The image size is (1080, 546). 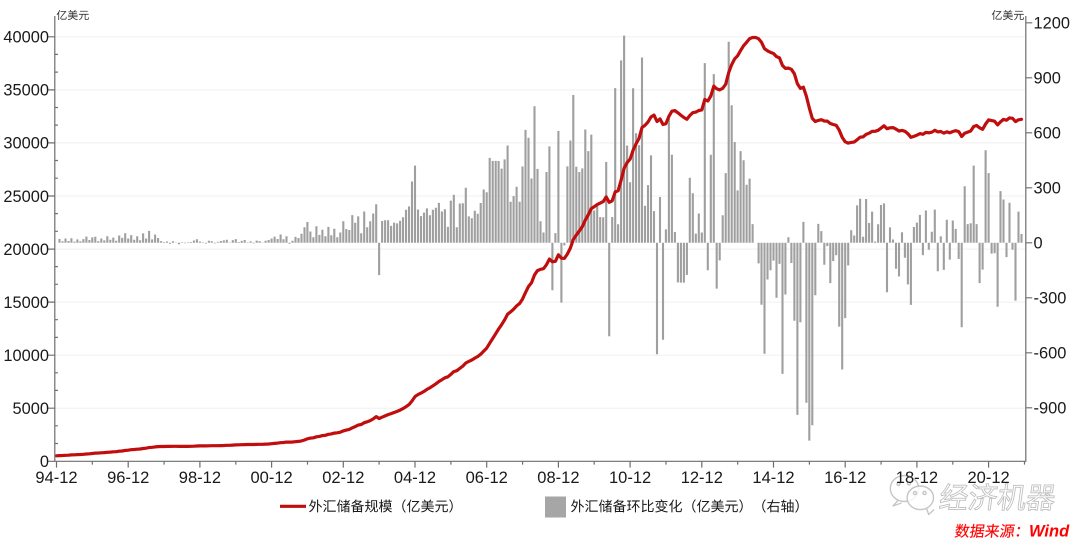 I want to click on svg-text: 25000, so click(x=26, y=197).